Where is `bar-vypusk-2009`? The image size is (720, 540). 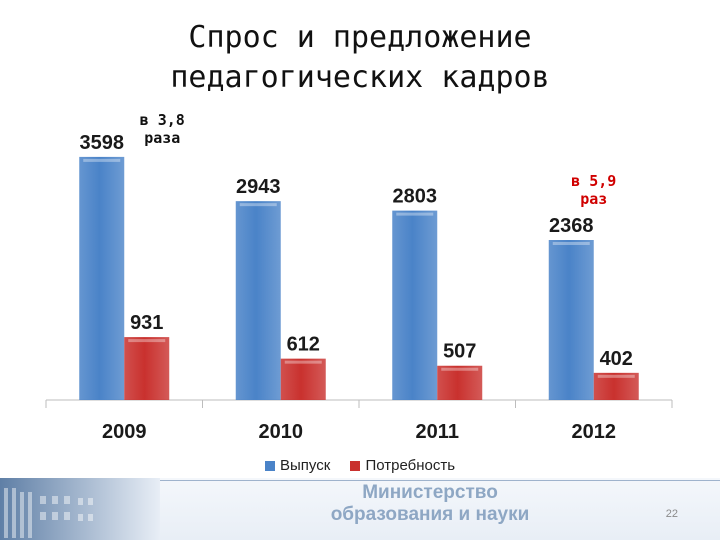 bar-vypusk-2009 is located at coordinates (102, 278).